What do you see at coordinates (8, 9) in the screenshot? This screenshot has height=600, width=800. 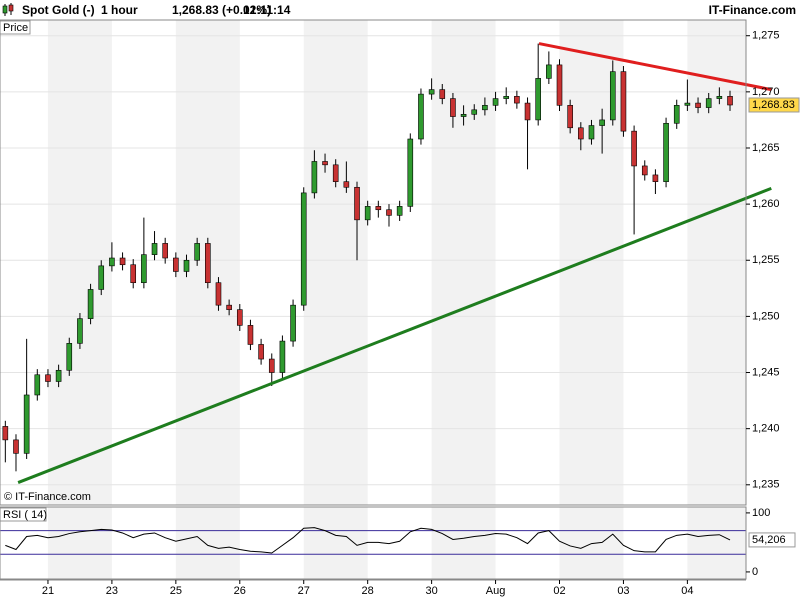 I see `header-icon` at bounding box center [8, 9].